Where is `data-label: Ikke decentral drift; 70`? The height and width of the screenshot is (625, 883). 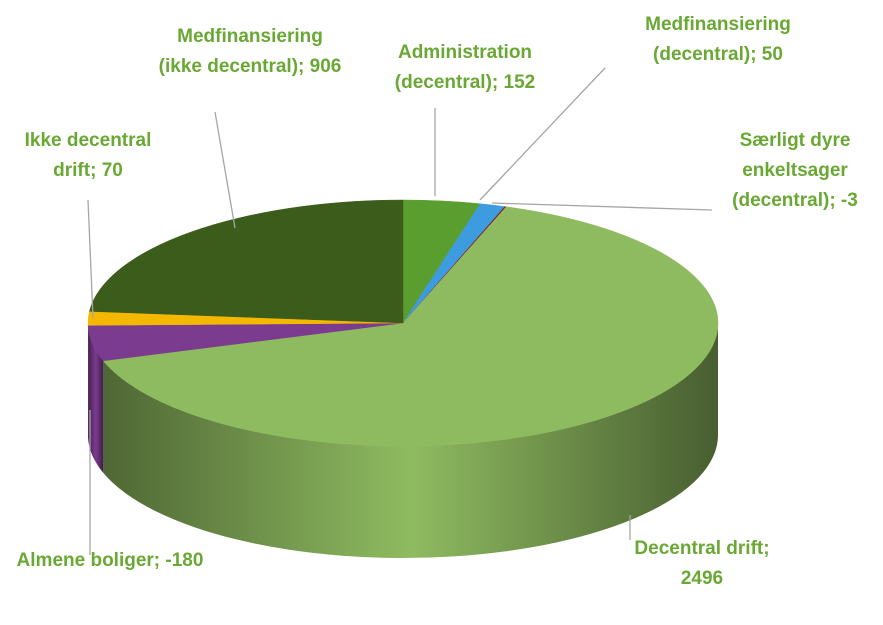 data-label: Ikke decentral drift; 70 is located at coordinates (88, 156).